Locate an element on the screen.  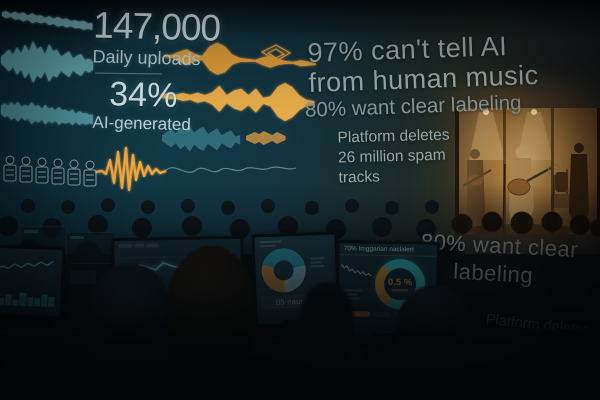
stats-divider-line is located at coordinates (128, 73).